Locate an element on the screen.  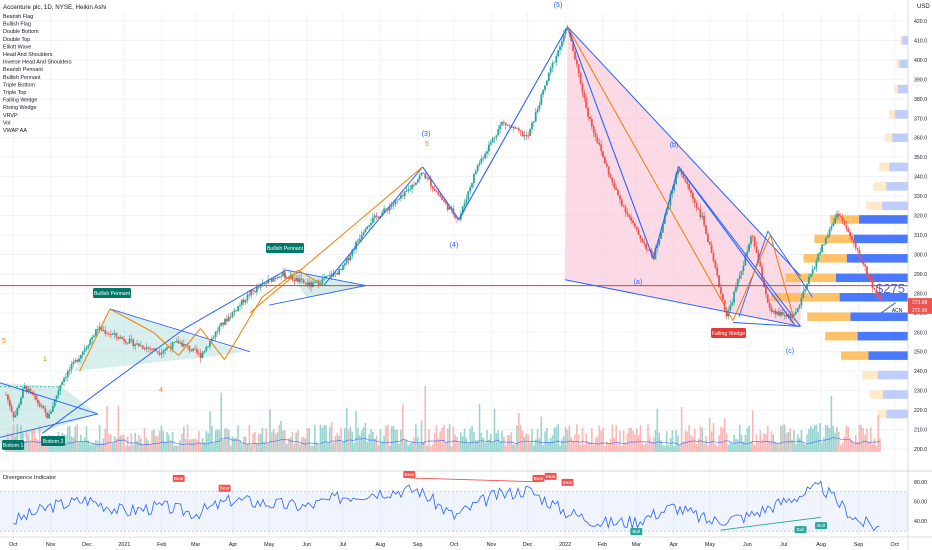
bullish-pennant-label-2: Bullish Pennant is located at coordinates (285, 248).